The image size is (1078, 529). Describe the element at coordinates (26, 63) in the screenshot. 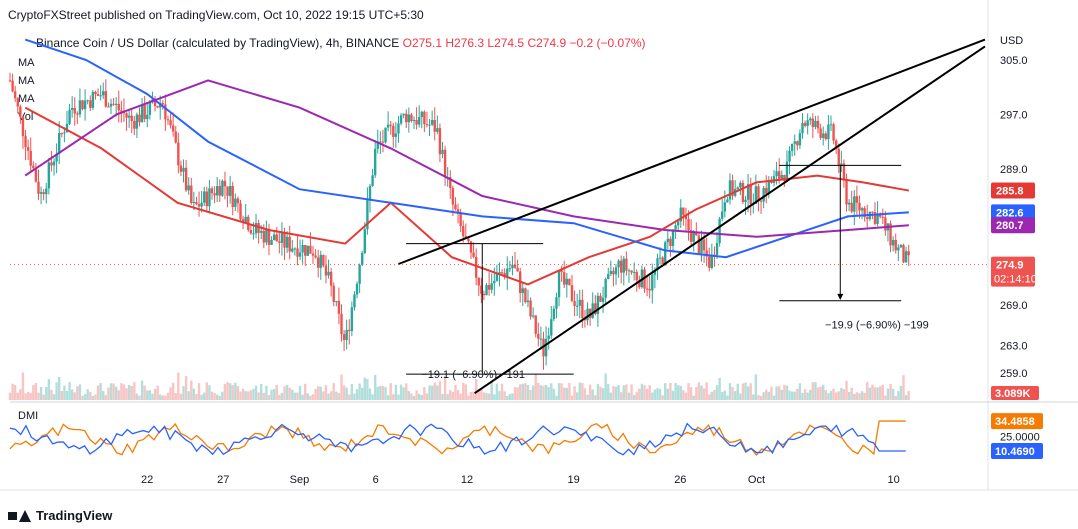

I see `legend-ma-1: MA` at that location.